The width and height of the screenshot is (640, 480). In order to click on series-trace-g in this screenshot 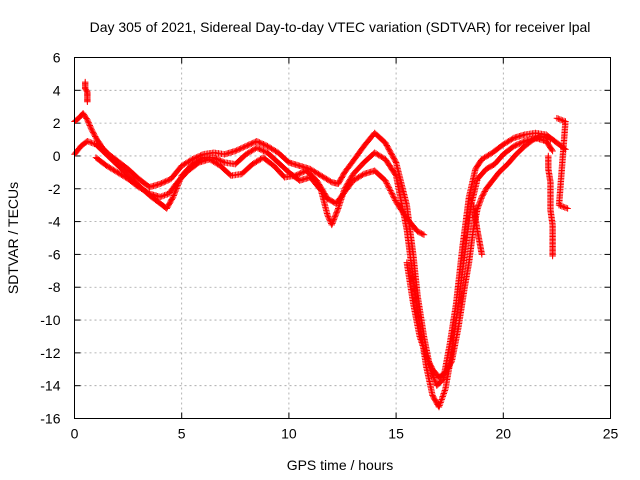, I will do `click(550, 206)`.